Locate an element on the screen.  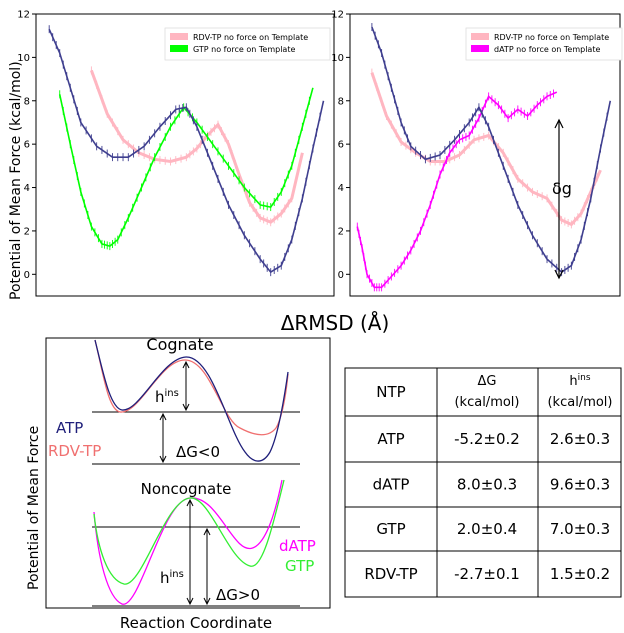
table-cell: 8.0±0.3 is located at coordinates (487, 485).